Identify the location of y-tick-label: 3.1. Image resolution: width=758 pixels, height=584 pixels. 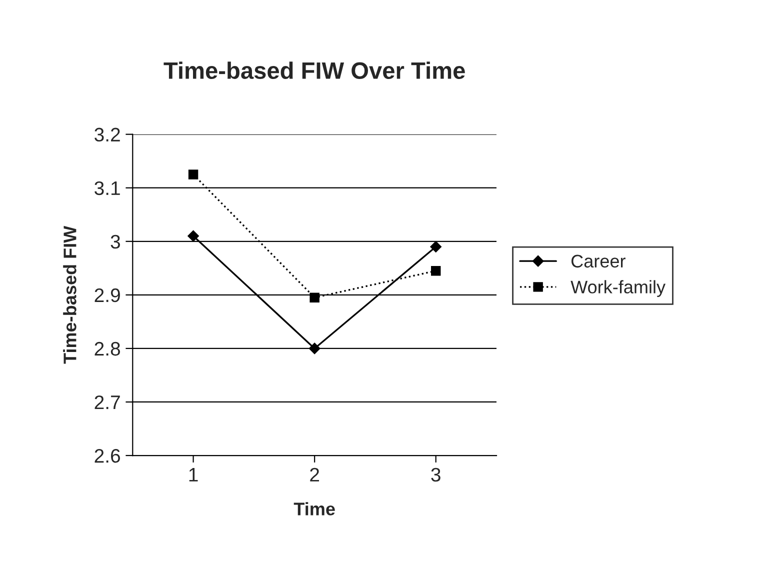
(107, 188).